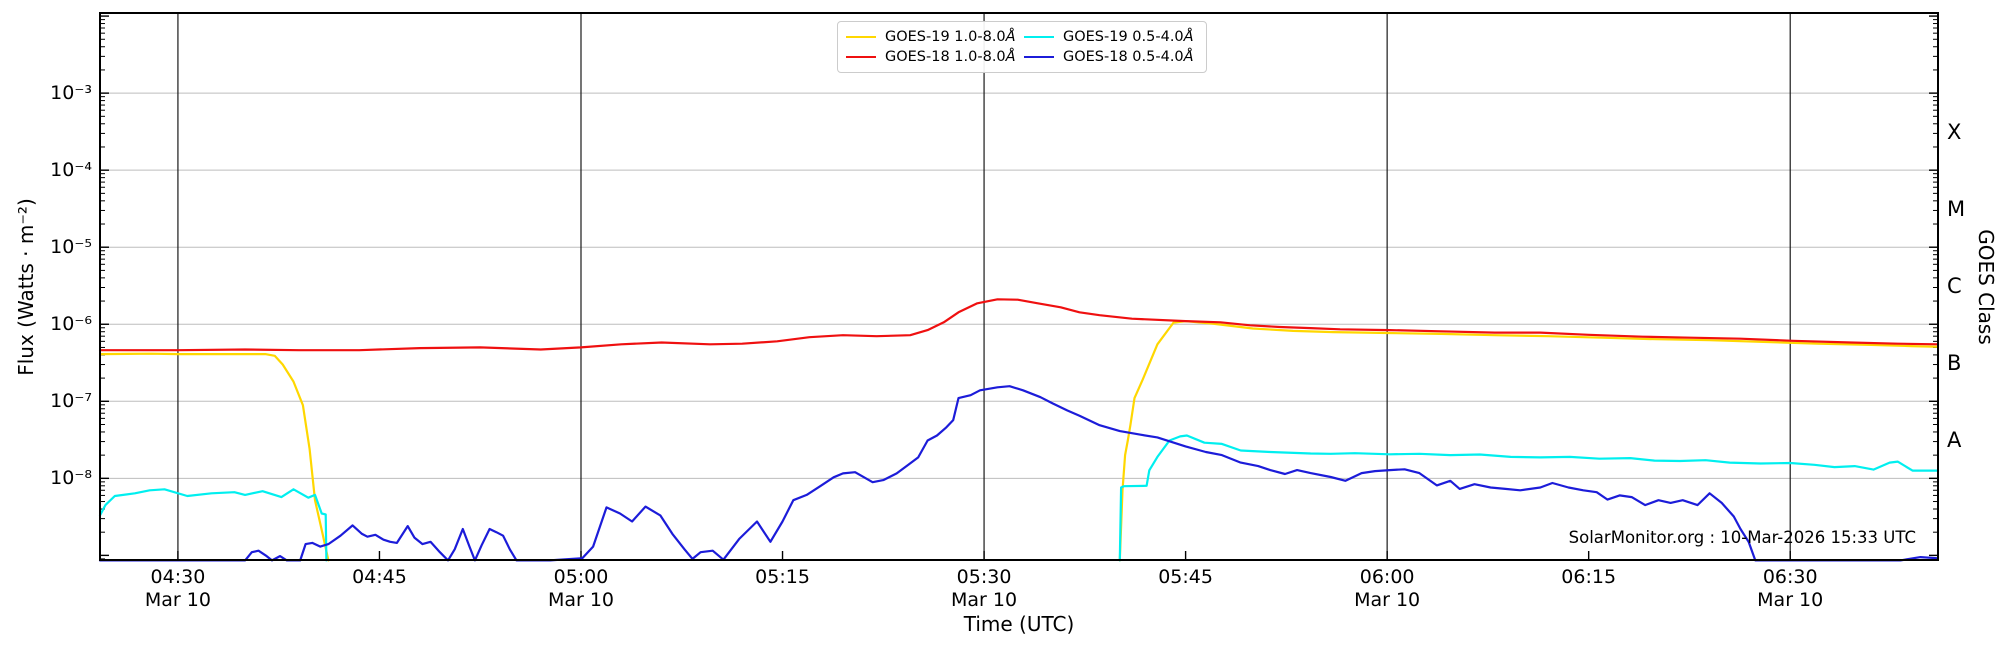  Describe the element at coordinates (950, 37) in the screenshot. I see `legend-label: GOES-19 1.0-8.0Å` at that location.